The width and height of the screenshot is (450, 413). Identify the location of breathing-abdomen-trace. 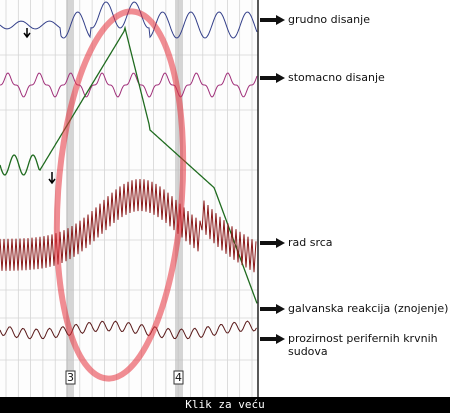
(129, 85).